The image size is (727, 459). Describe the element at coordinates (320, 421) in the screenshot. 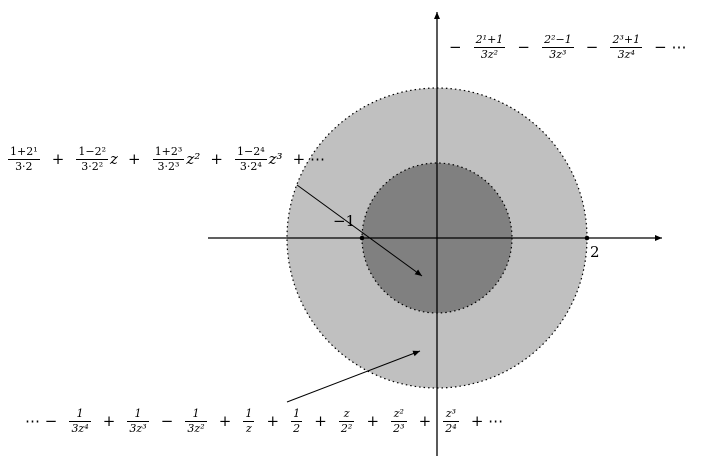

I see `series-bottom-op-5: +` at that location.